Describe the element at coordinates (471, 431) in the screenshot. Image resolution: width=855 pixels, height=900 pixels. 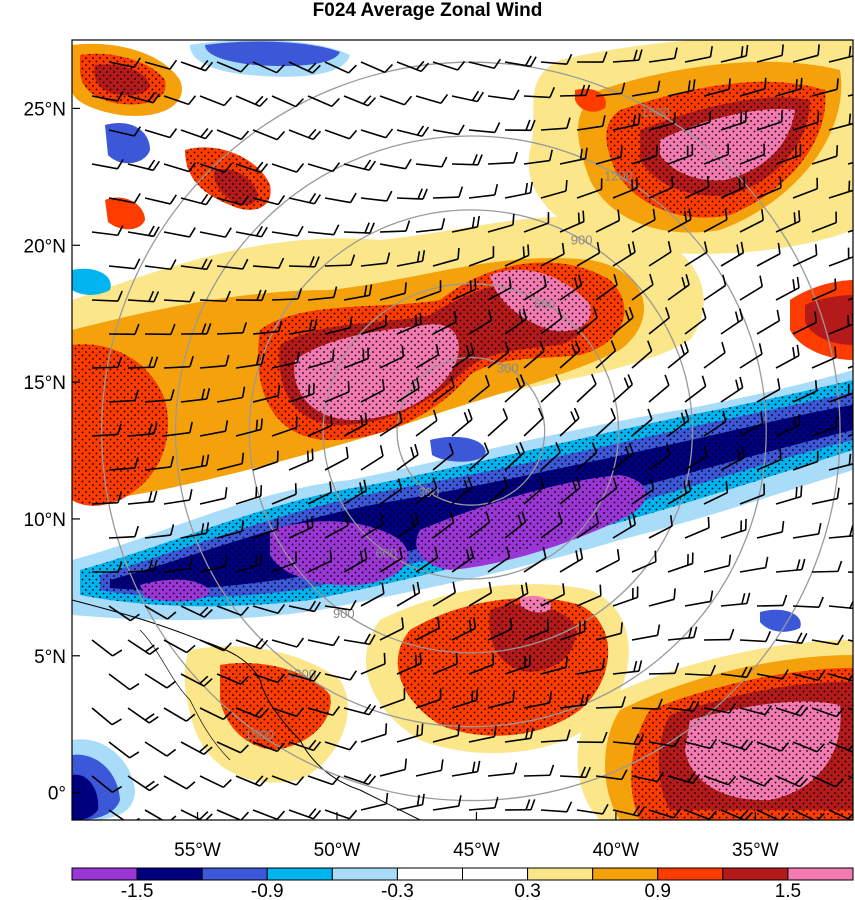
I see `range-ring` at that location.